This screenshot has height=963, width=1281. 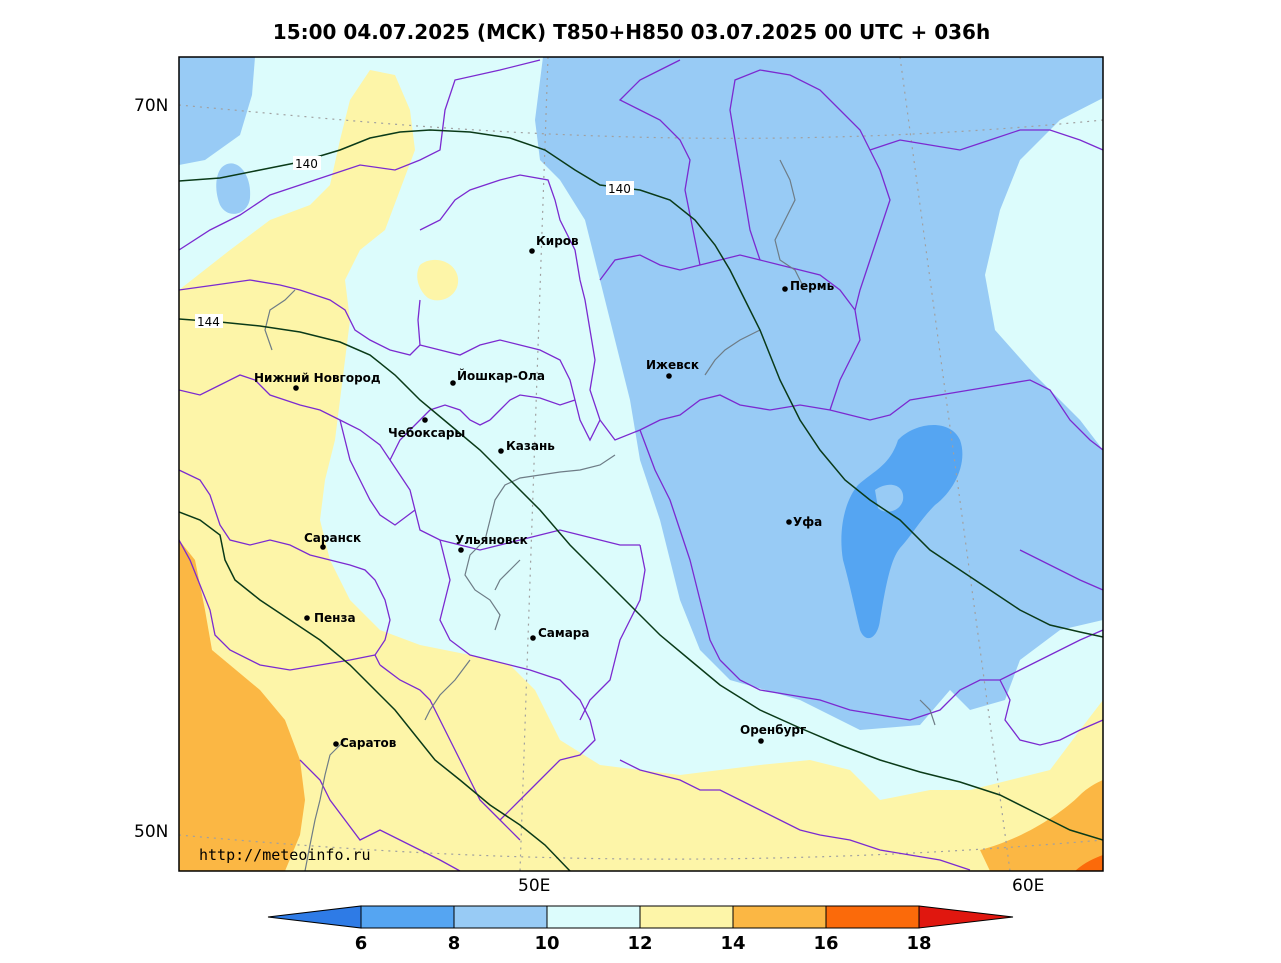 I want to click on city-label-kirov: Киров, so click(x=557, y=241).